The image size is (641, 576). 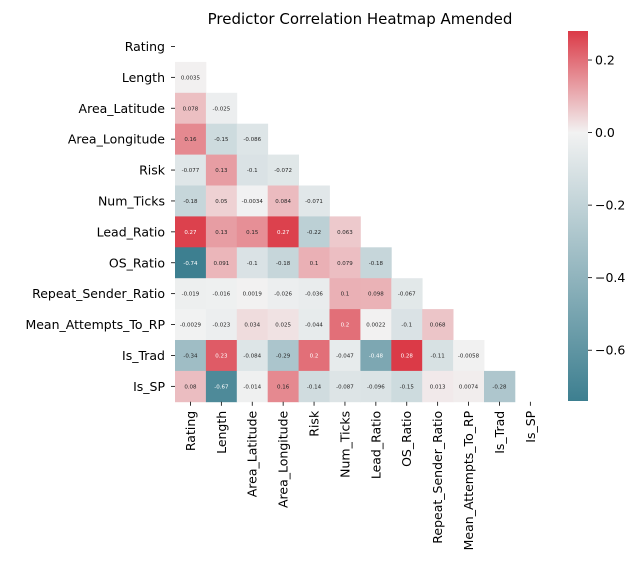 I want to click on cell-value-label: 0.084, so click(x=283, y=202).